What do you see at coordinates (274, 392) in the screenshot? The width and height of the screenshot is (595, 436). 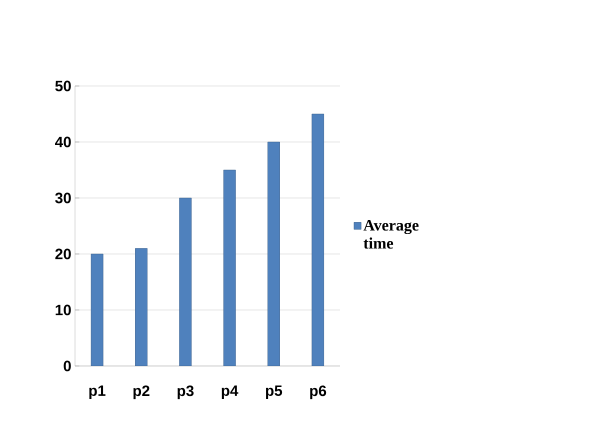 I see `x-tick-label: p5` at bounding box center [274, 392].